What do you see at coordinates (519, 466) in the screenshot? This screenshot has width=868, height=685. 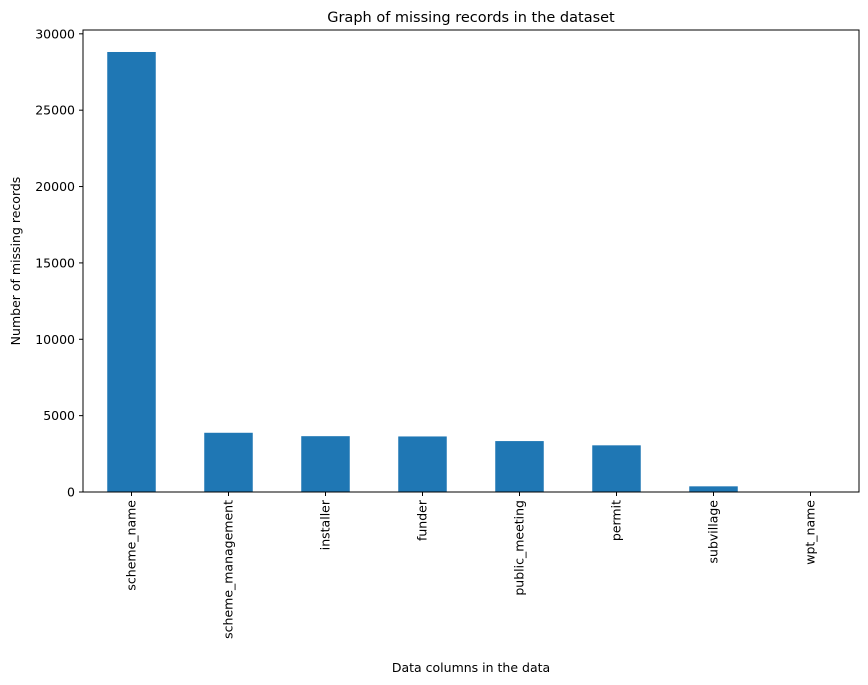 I see `bar-public_meeting` at bounding box center [519, 466].